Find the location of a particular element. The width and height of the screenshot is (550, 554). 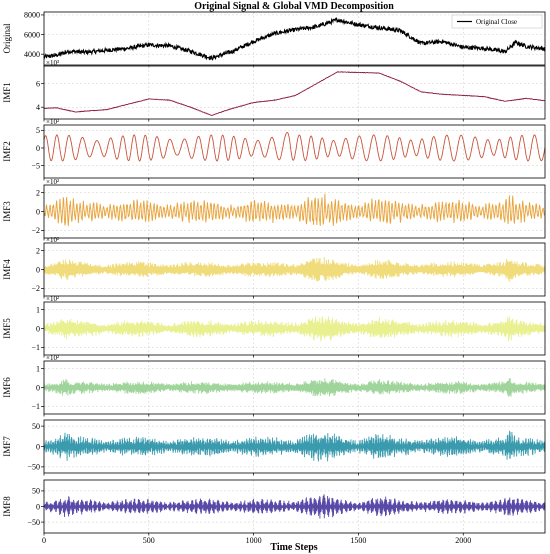

y-axis-label: IMF1 is located at coordinates (7, 92).